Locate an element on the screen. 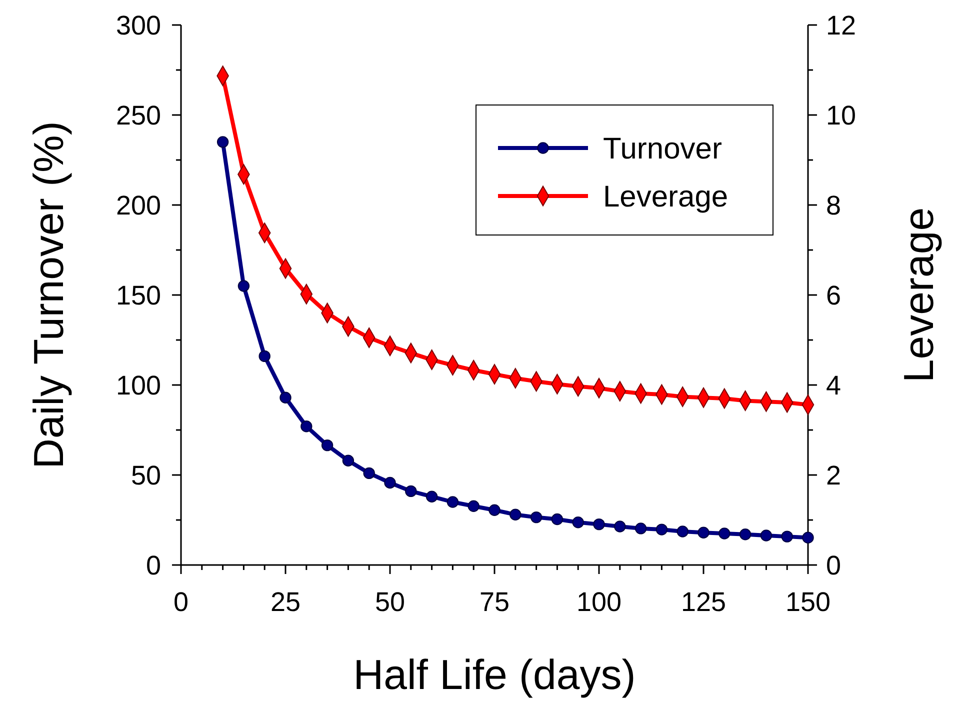 The image size is (959, 719). y-tick-label: 300 is located at coordinates (138, 25).